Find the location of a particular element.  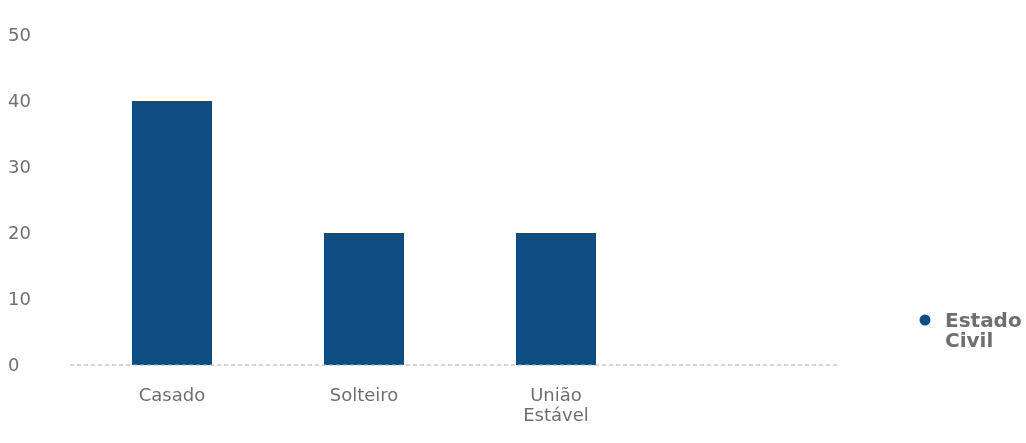

y-tick-label: 30 is located at coordinates (19, 167).